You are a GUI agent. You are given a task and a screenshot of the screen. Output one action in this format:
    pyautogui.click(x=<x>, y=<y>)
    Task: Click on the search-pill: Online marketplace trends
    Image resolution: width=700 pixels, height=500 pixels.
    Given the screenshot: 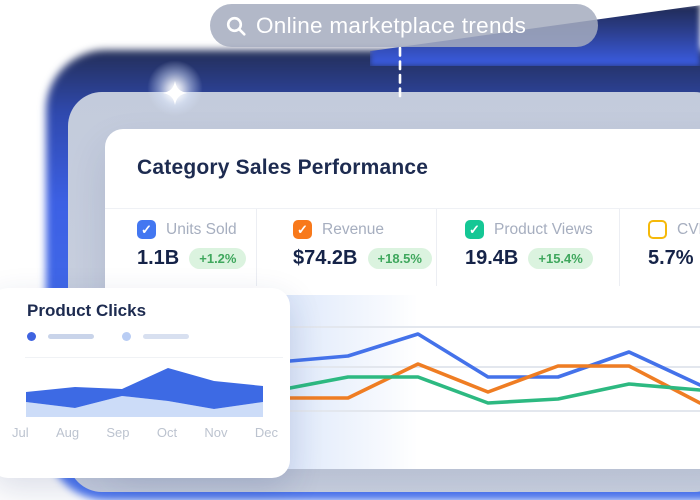 What is the action you would take?
    pyautogui.click(x=404, y=25)
    